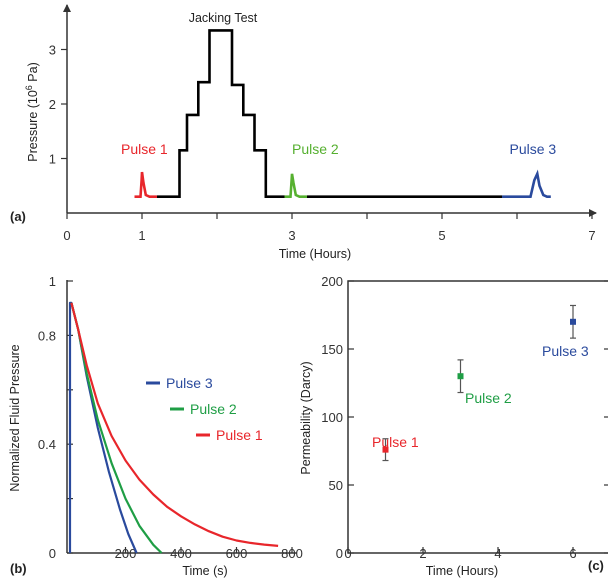 This screenshot has width=608, height=581. Describe the element at coordinates (52, 104) in the screenshot. I see `y-tick-label: 2` at that location.